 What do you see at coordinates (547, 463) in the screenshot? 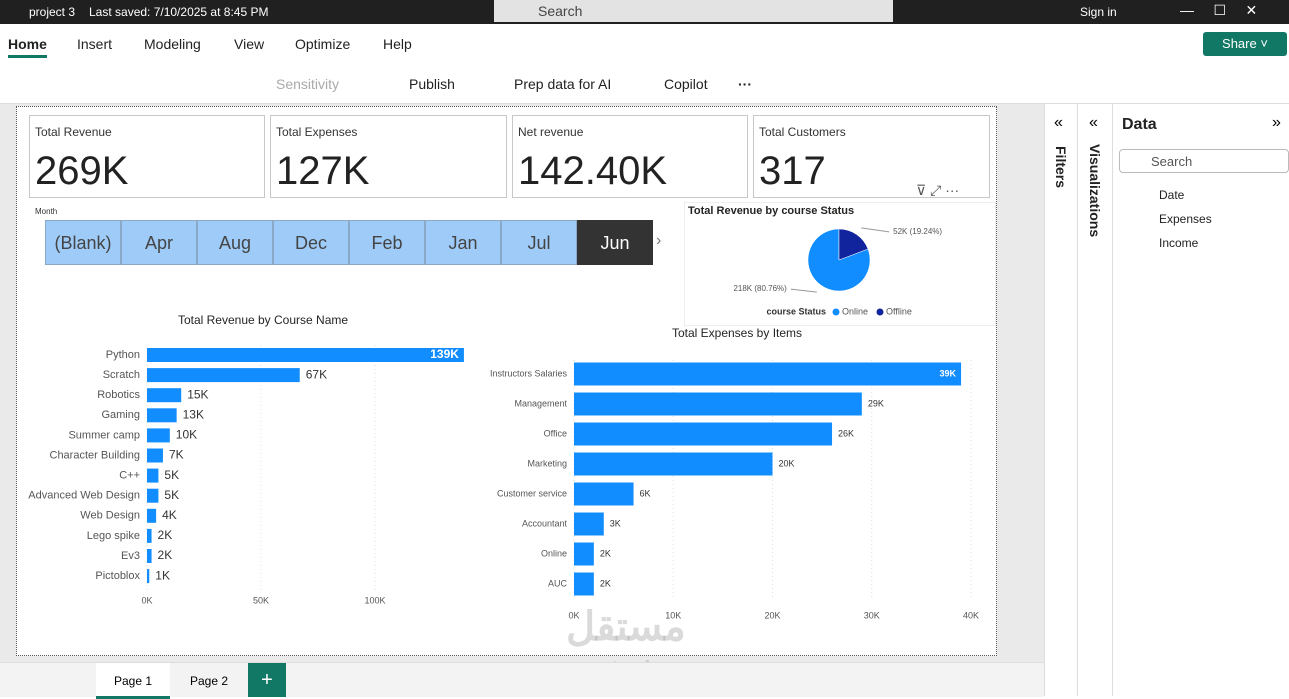
I see `y-tick-label: Marketing` at bounding box center [547, 463].